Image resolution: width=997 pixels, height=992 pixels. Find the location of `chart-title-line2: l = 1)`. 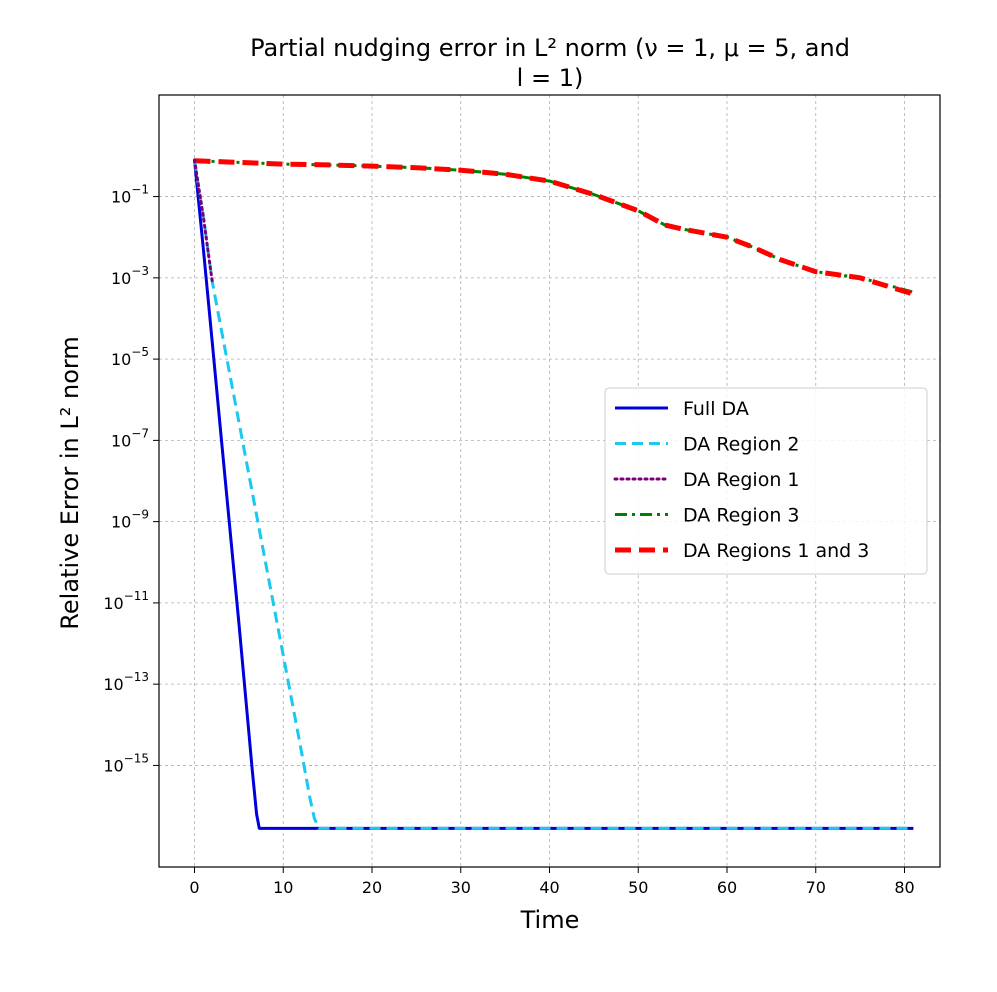

chart-title-line2: l = 1) is located at coordinates (550, 78).